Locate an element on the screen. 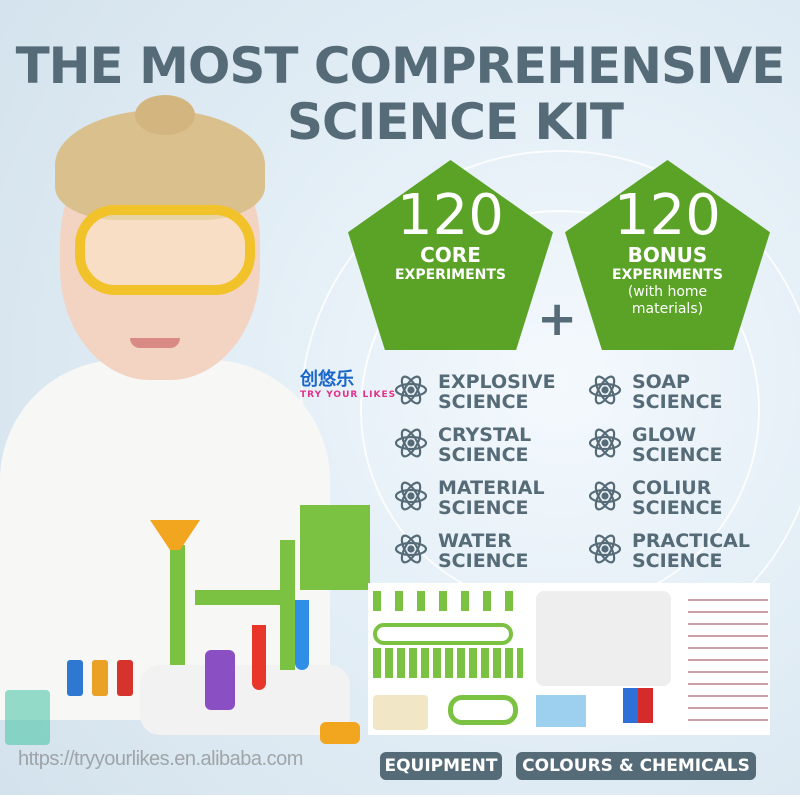 The height and width of the screenshot is (800, 800). category-item: MATERIAL SCIENCE is located at coordinates (469, 498).